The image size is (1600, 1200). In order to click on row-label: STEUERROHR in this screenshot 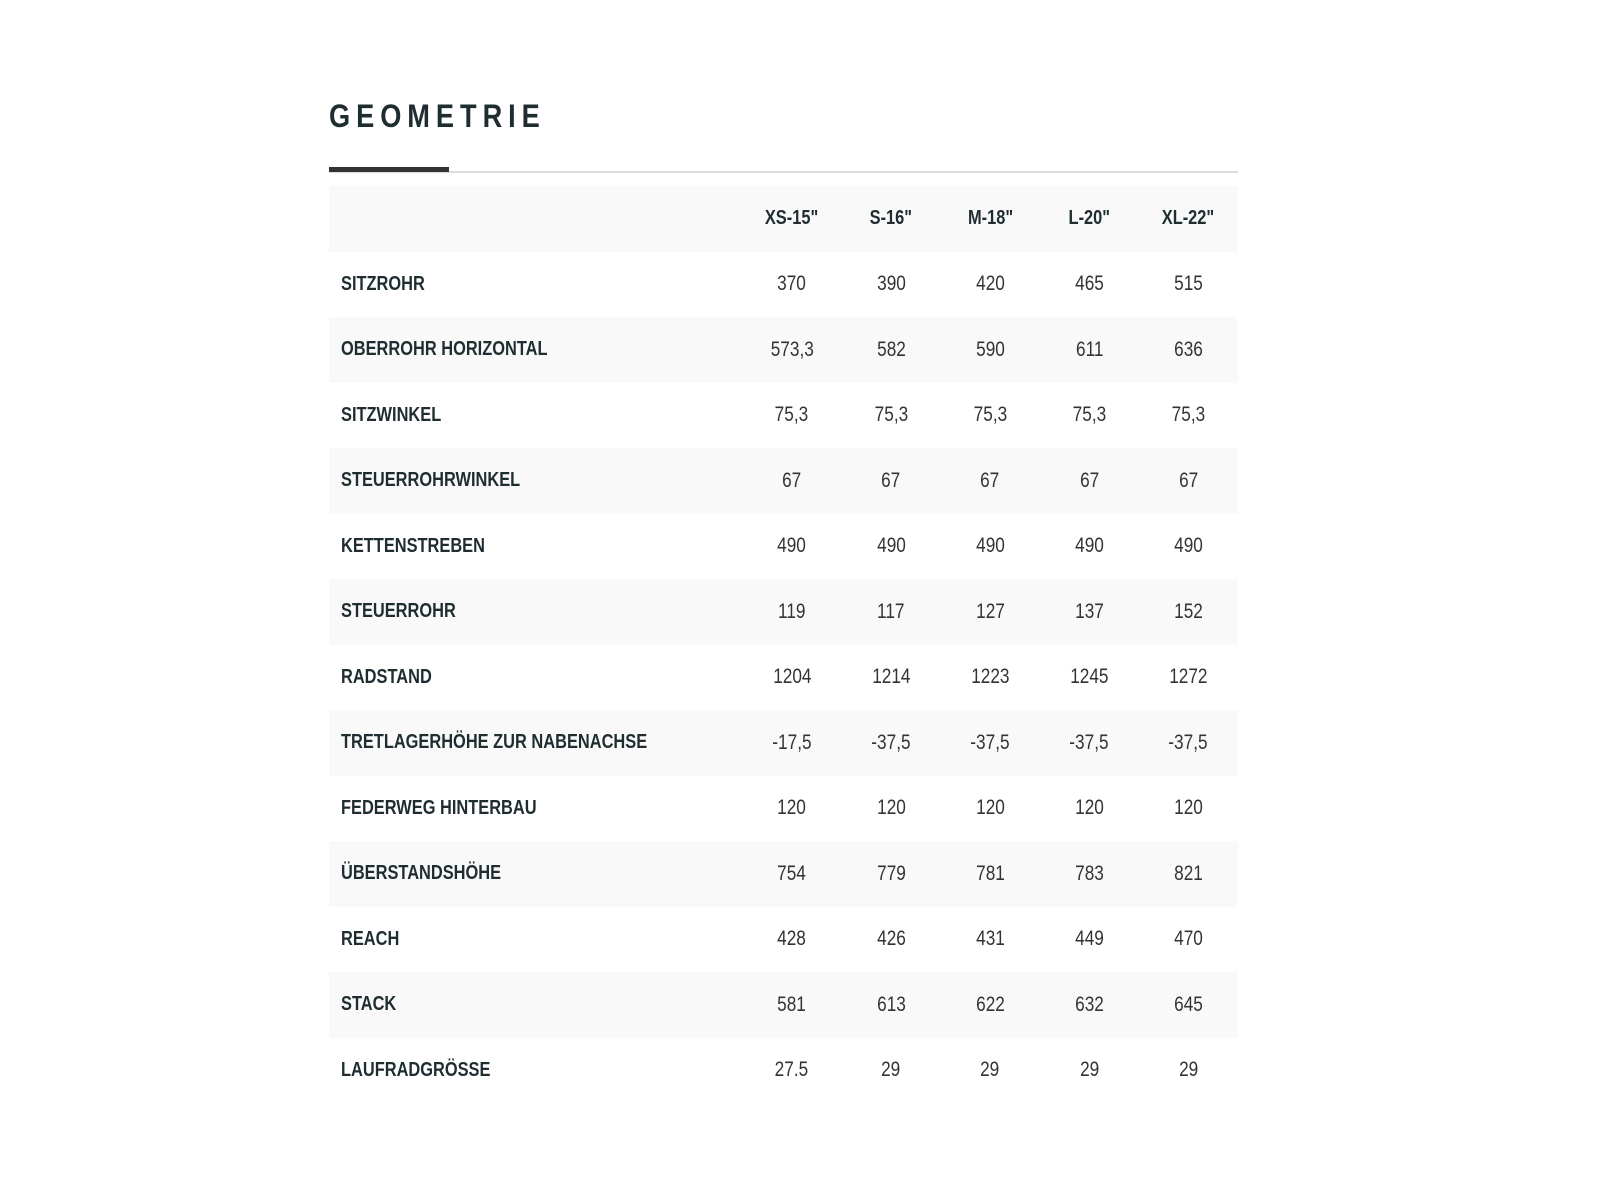, I will do `click(398, 611)`.